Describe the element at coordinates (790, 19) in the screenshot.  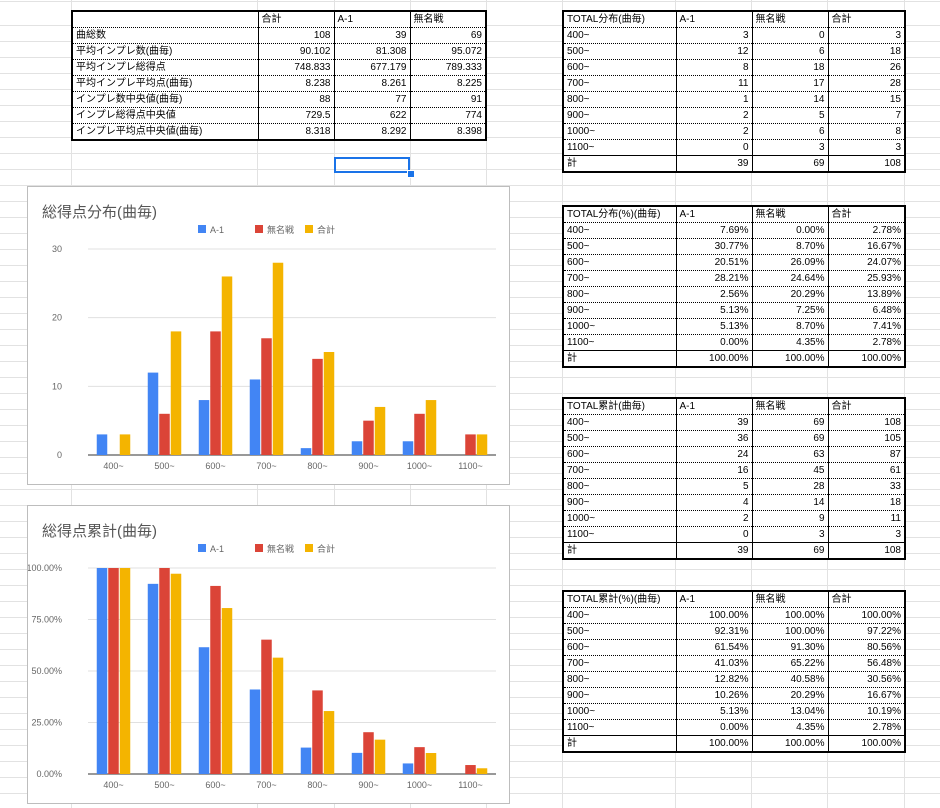
I see `header-cell: 無名戦` at that location.